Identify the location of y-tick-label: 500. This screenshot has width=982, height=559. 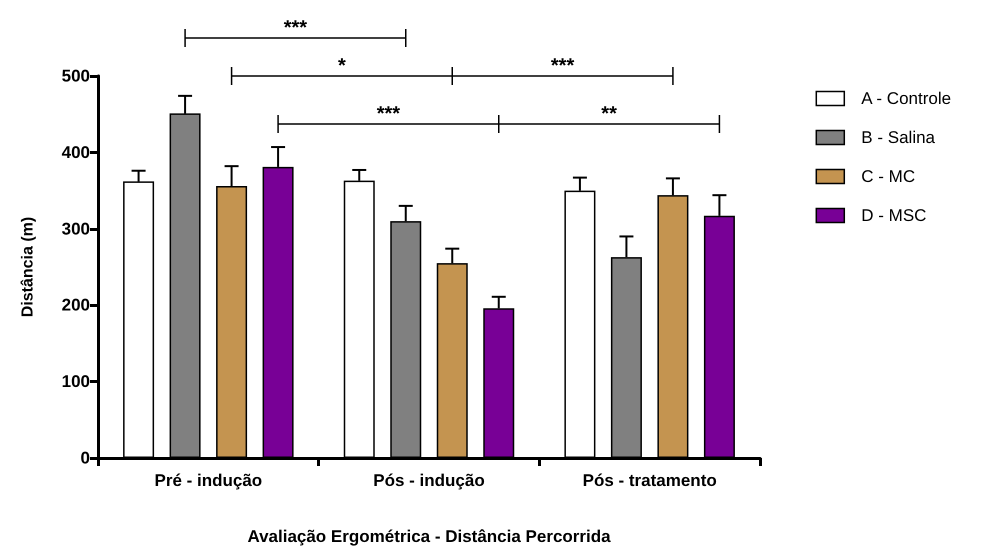
(76, 76).